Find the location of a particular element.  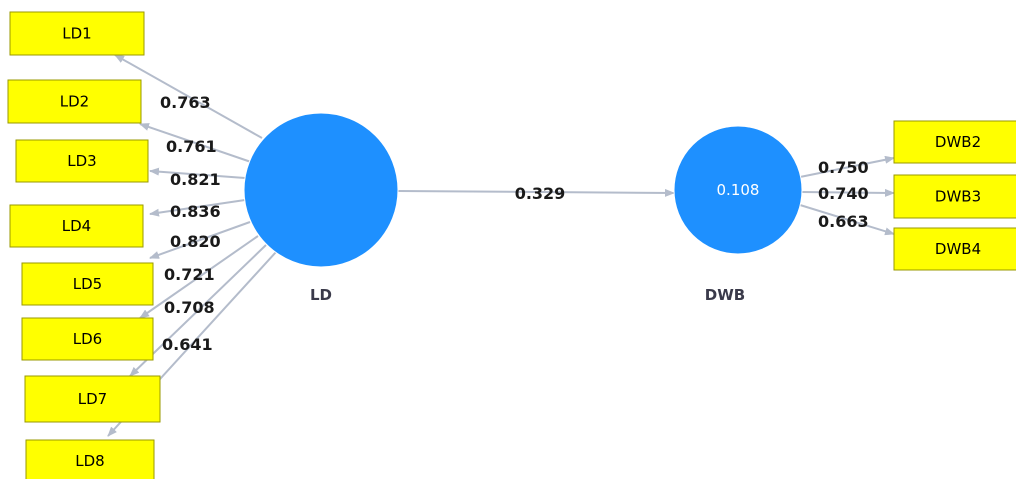

indicator-label: LD7 is located at coordinates (92, 399).